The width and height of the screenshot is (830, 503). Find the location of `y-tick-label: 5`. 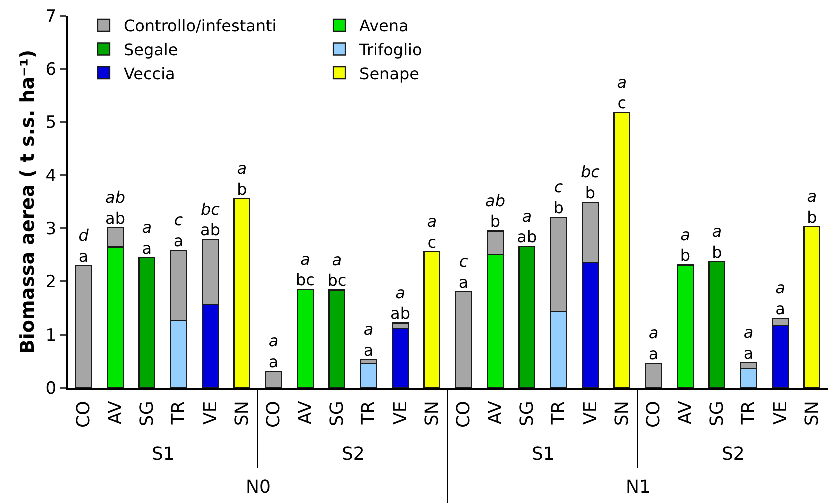

y-tick-label: 5 is located at coordinates (51, 123).